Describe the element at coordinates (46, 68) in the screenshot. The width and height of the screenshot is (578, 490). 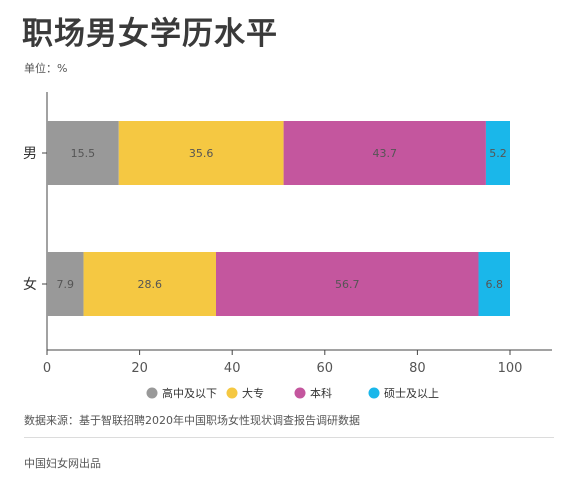
I see `unit-label: 单位：%` at that location.